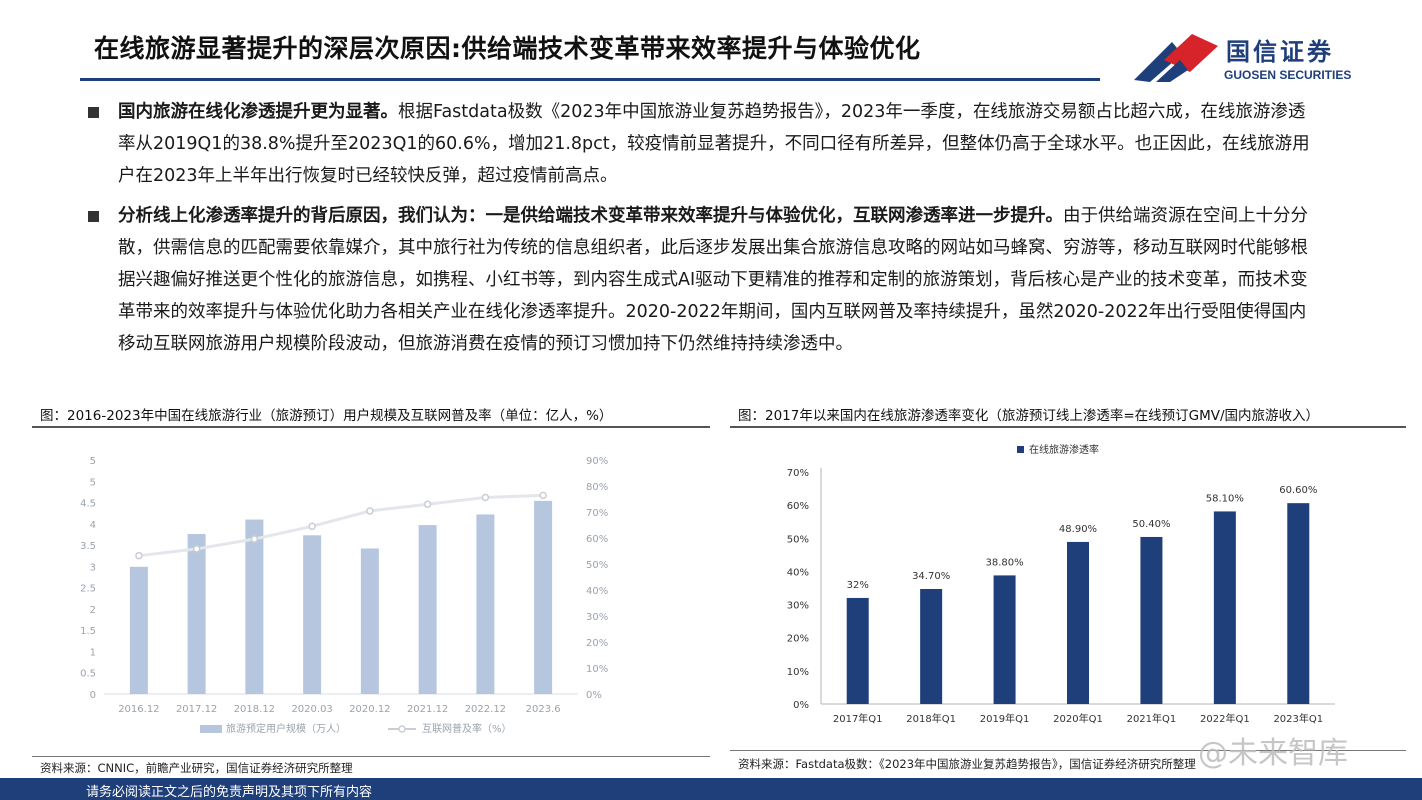 This screenshot has width=1422, height=800. Describe the element at coordinates (931, 718) in the screenshot. I see `x-tick-label: 2018年Q1` at that location.